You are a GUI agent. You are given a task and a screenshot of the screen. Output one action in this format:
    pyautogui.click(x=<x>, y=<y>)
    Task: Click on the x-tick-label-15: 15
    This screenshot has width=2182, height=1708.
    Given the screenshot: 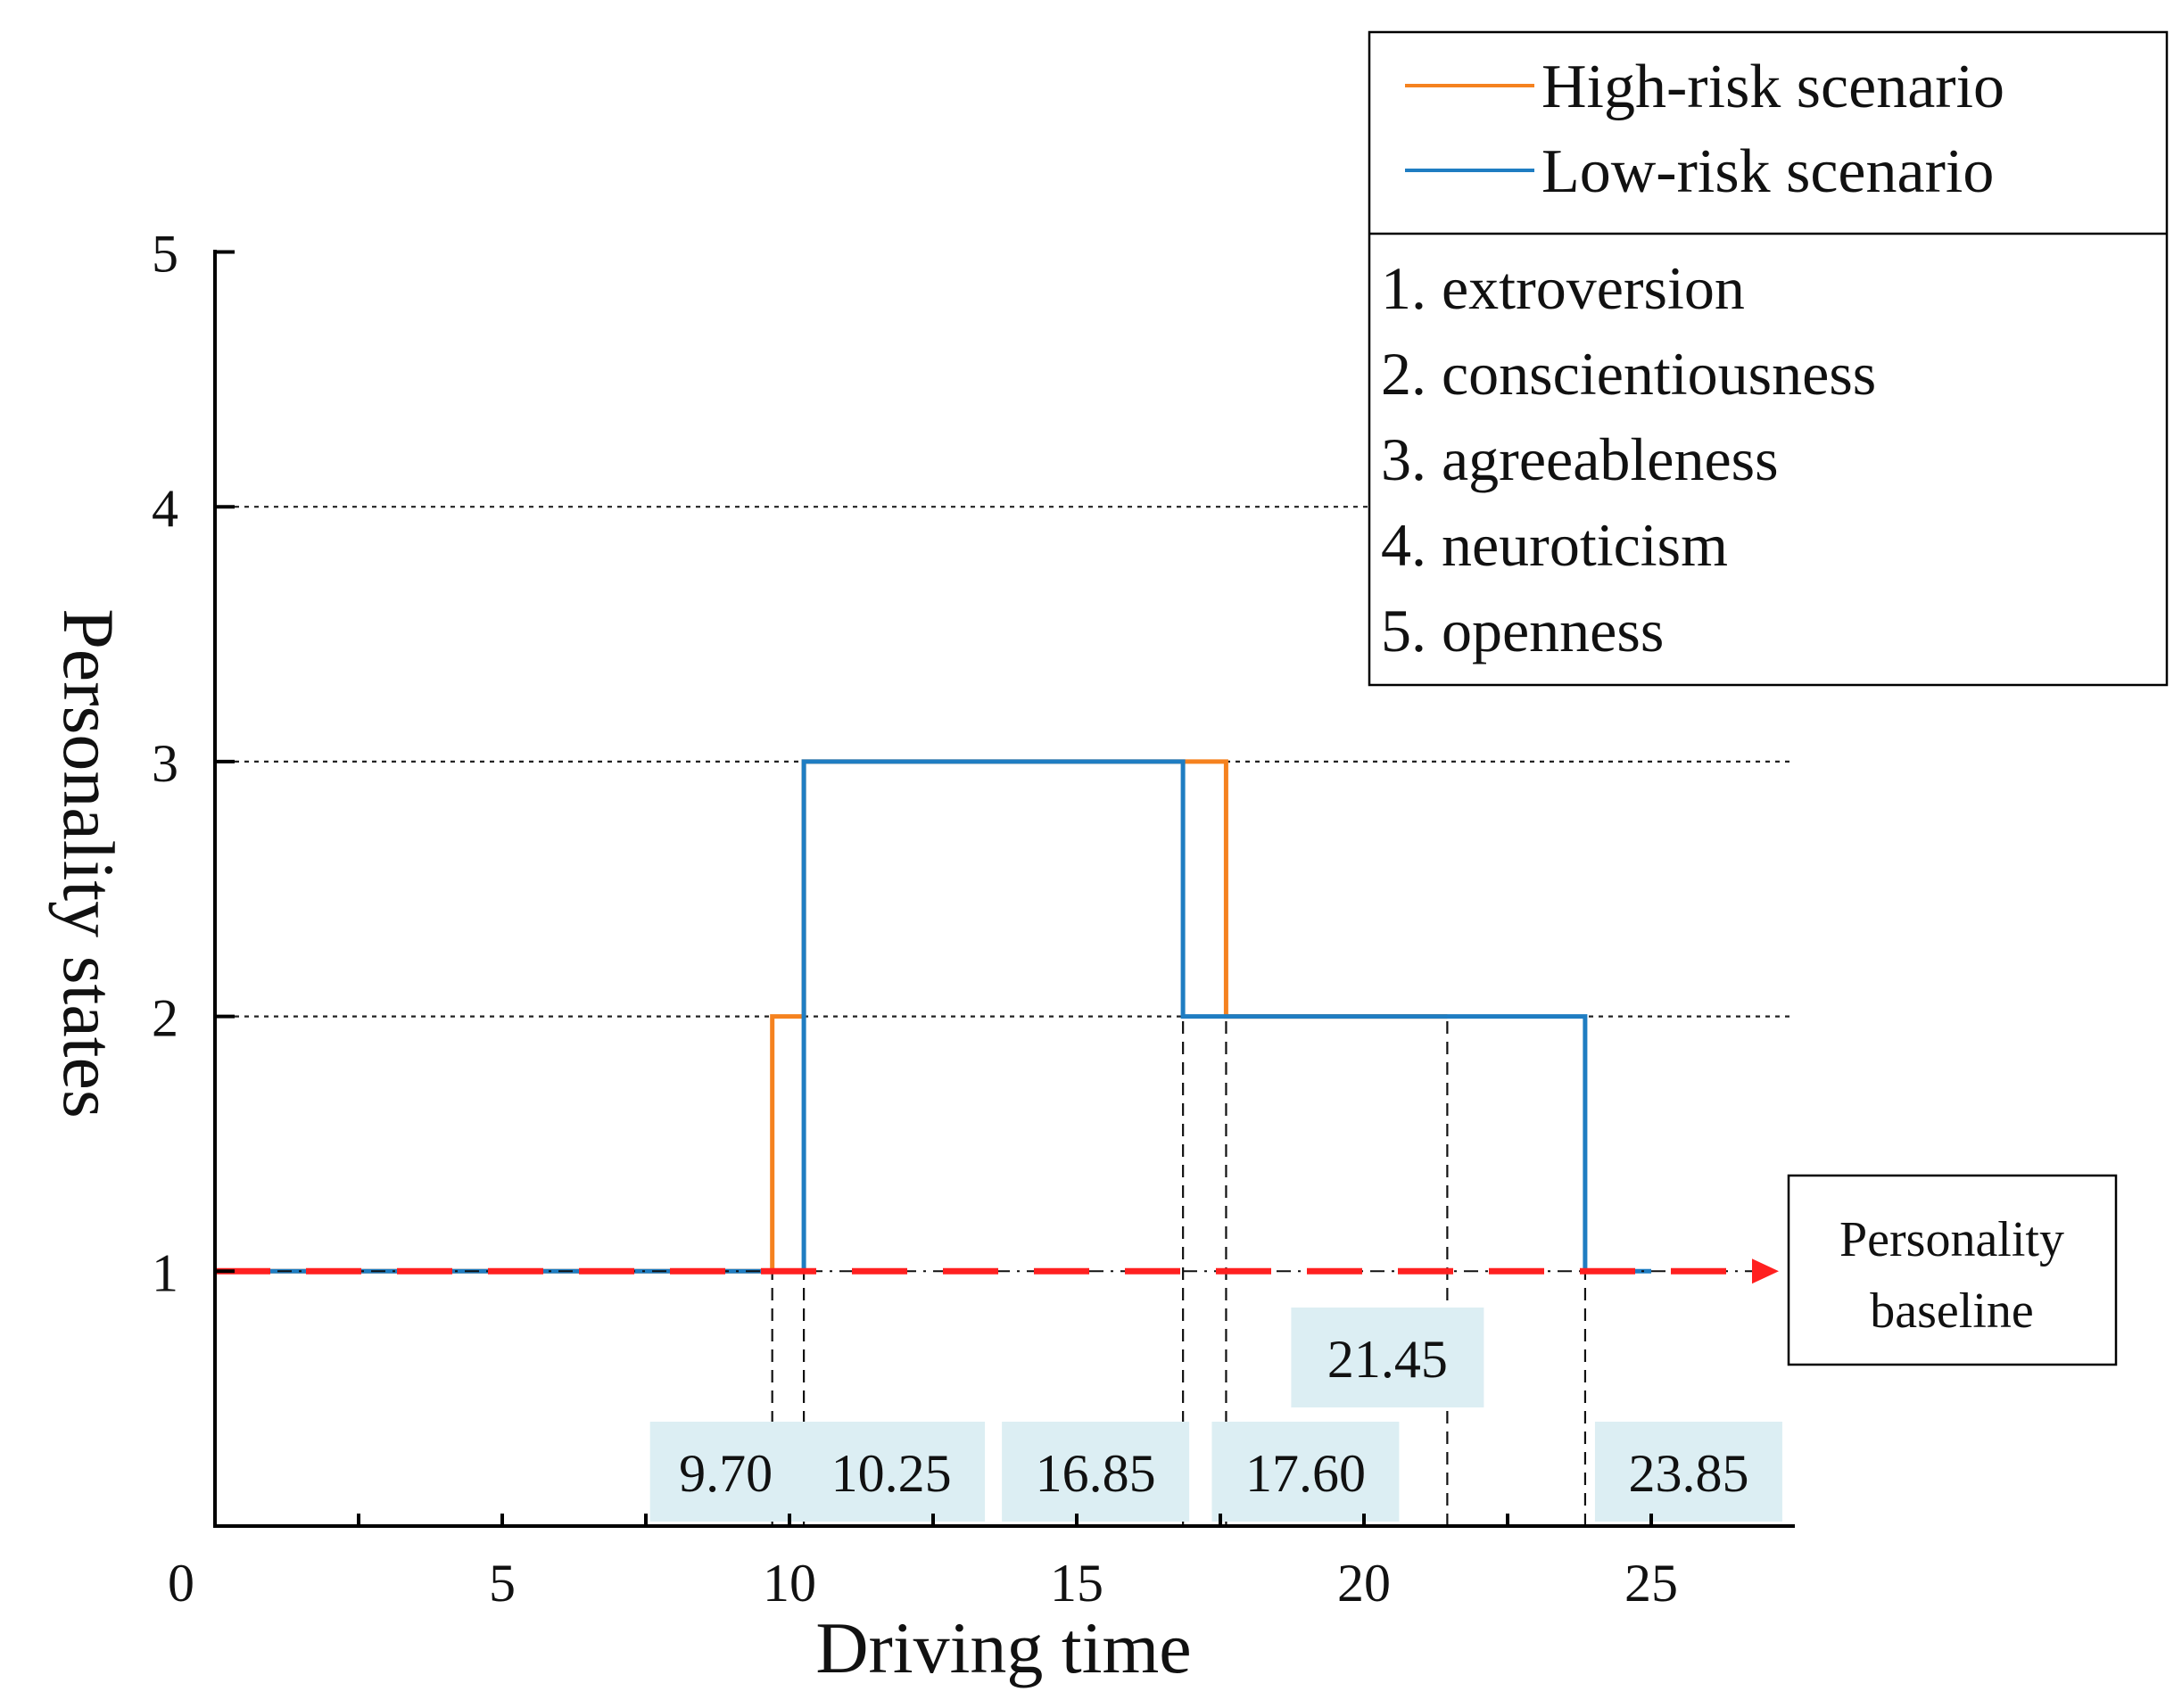 What is the action you would take?
    pyautogui.click(x=1076, y=1583)
    